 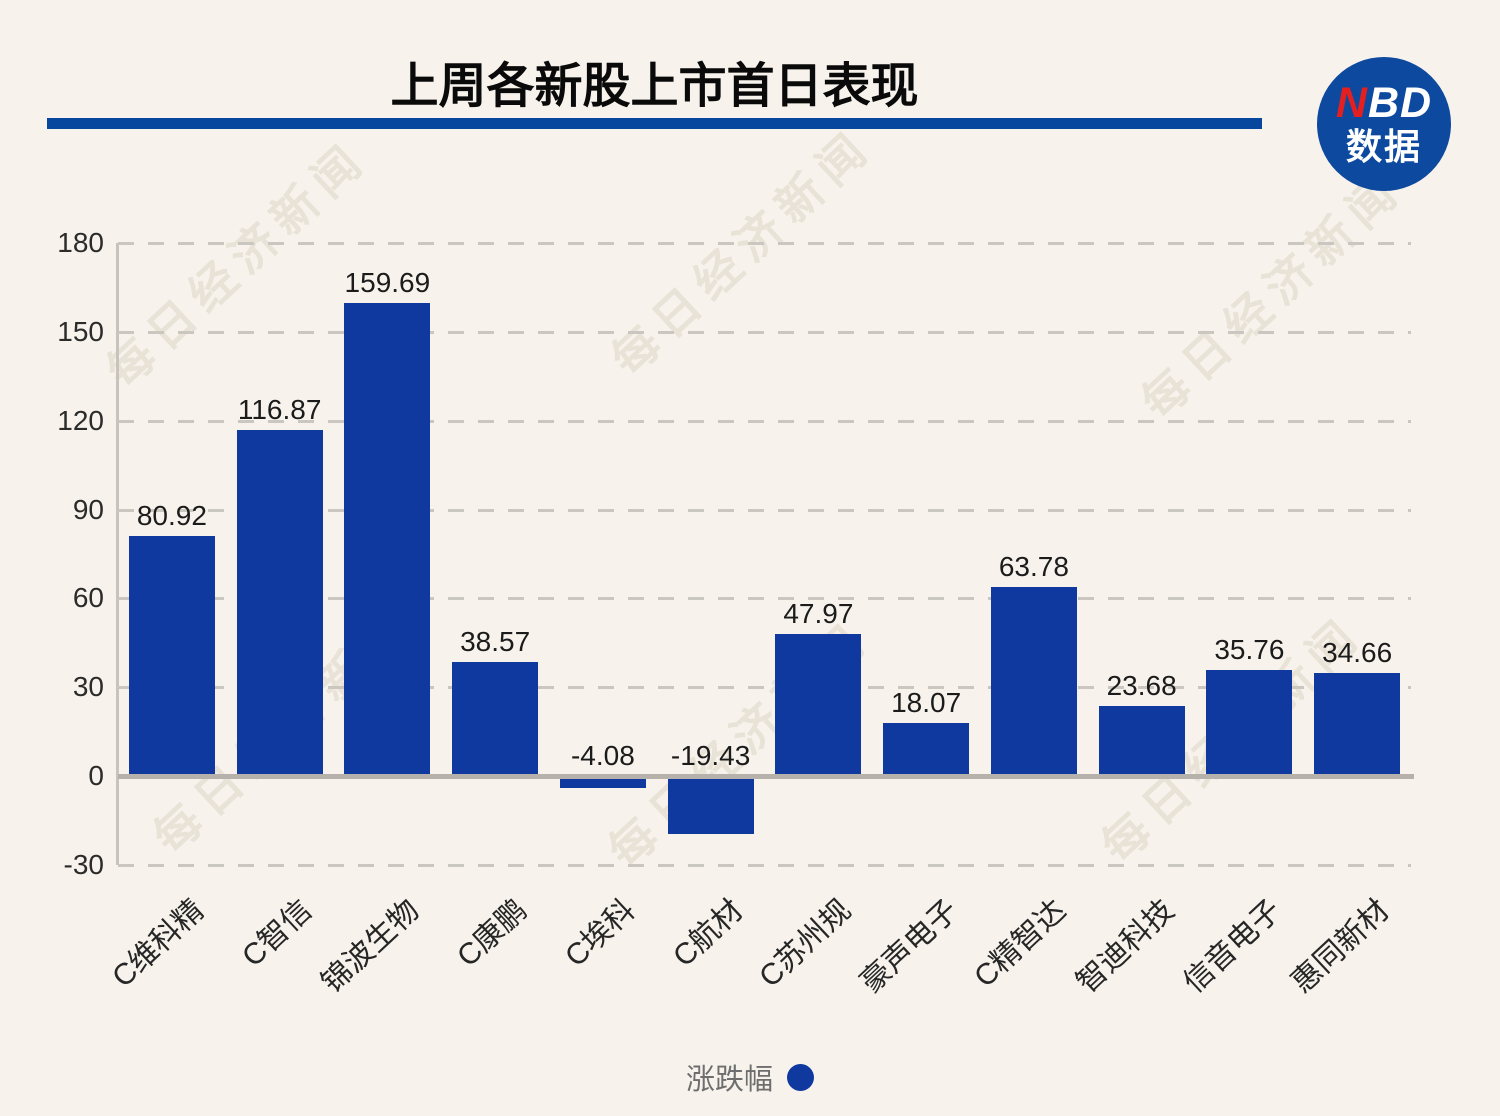 What do you see at coordinates (88, 598) in the screenshot?
I see `y-axis-tick-label: 60` at bounding box center [88, 598].